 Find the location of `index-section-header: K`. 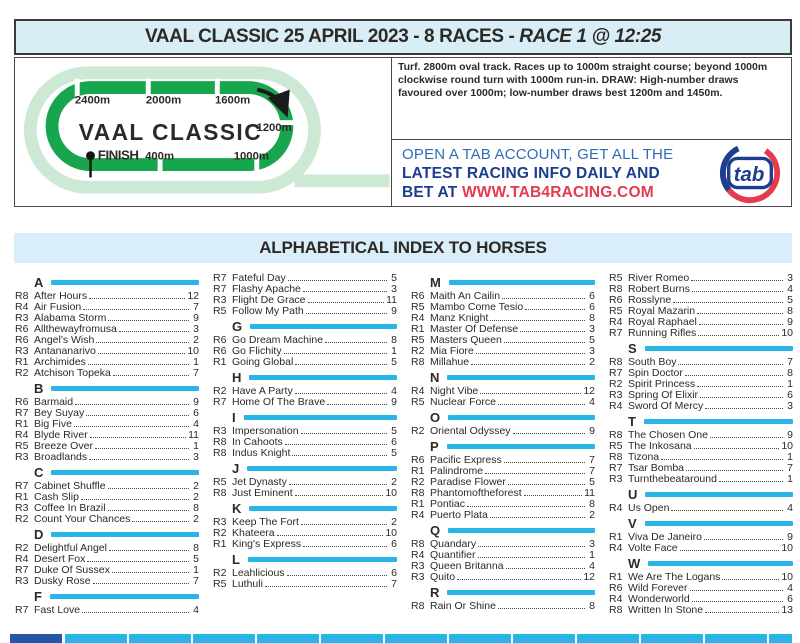

index-section-header: K is located at coordinates (305, 508).